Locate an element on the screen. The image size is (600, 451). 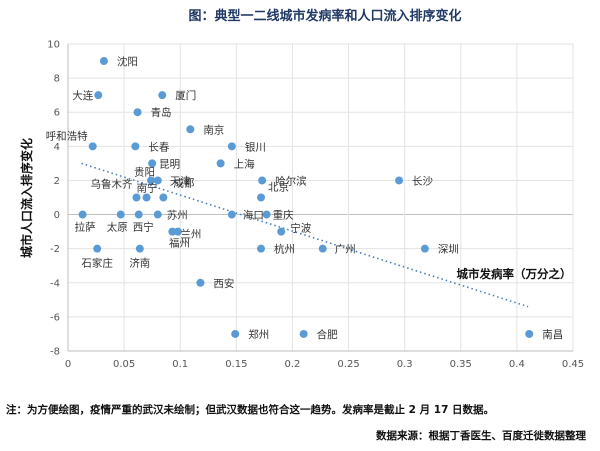
y-tick-label: 4 is located at coordinates (57, 147).